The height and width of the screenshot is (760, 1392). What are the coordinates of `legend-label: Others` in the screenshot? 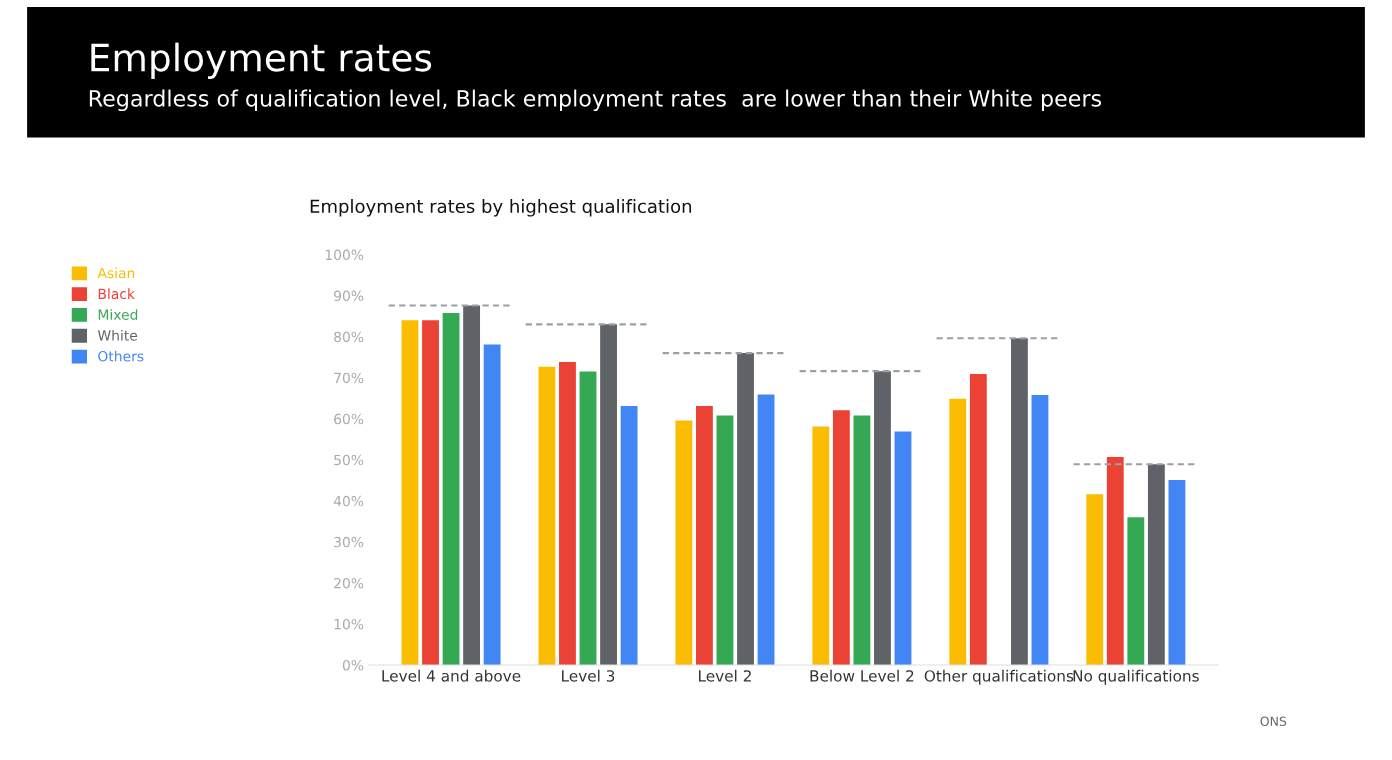 It's located at (121, 356).